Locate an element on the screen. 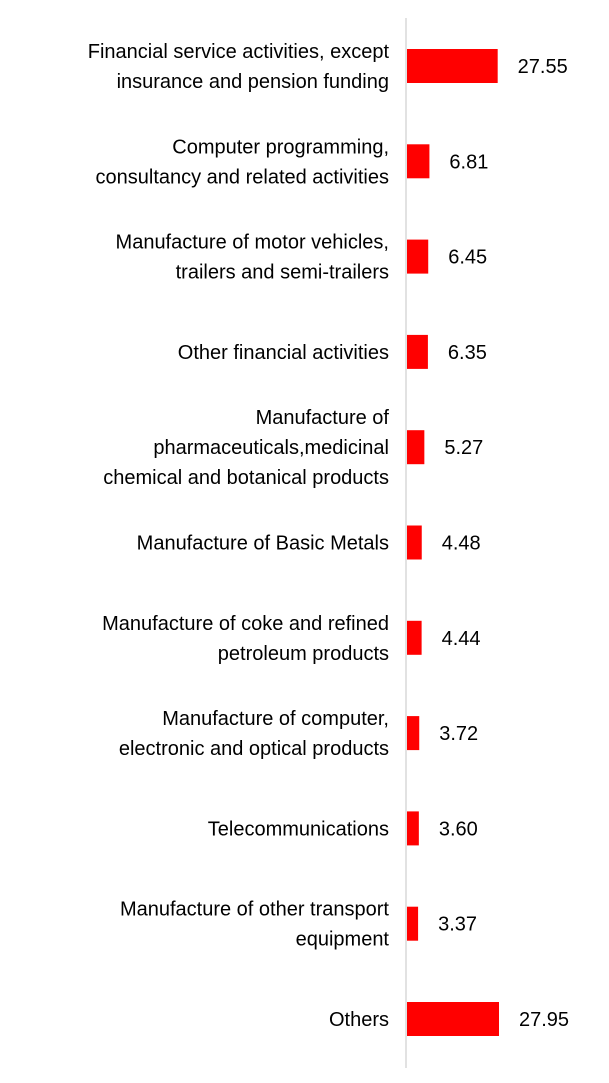 Image resolution: width=609 pixels, height=1083 pixels. value-label: 3.72 is located at coordinates (458, 734).